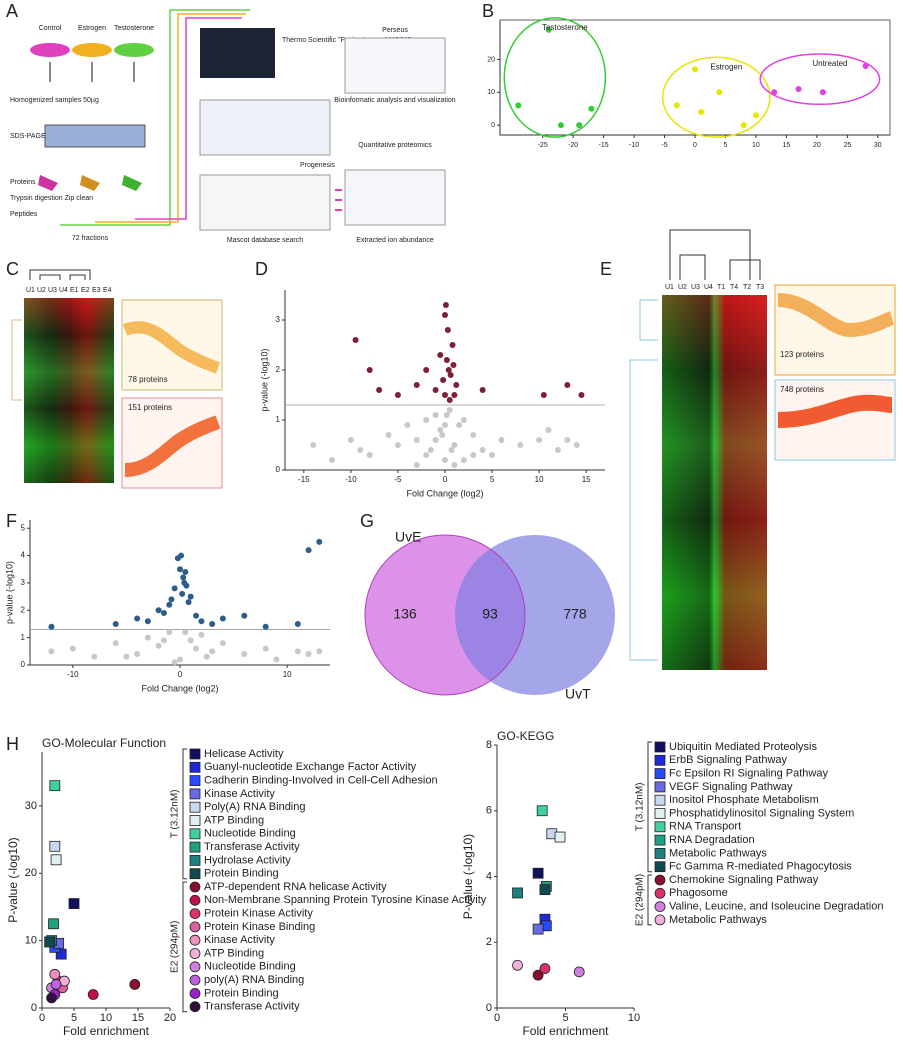 The image size is (903, 1050). Describe the element at coordinates (41, 290) in the screenshot. I see `column-label: U2` at that location.